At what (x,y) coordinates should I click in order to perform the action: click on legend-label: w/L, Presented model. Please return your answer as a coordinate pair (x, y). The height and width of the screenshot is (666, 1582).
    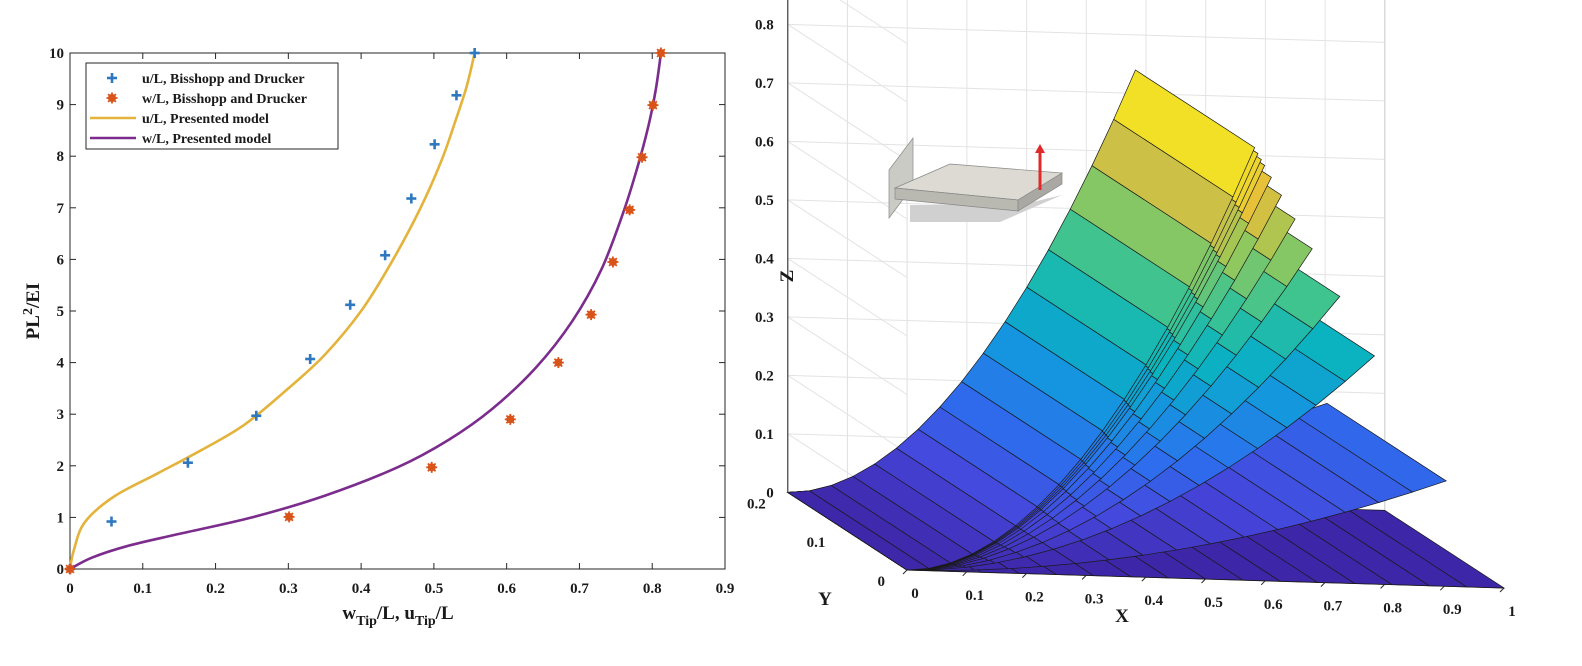
    Looking at the image, I should click on (206, 139).